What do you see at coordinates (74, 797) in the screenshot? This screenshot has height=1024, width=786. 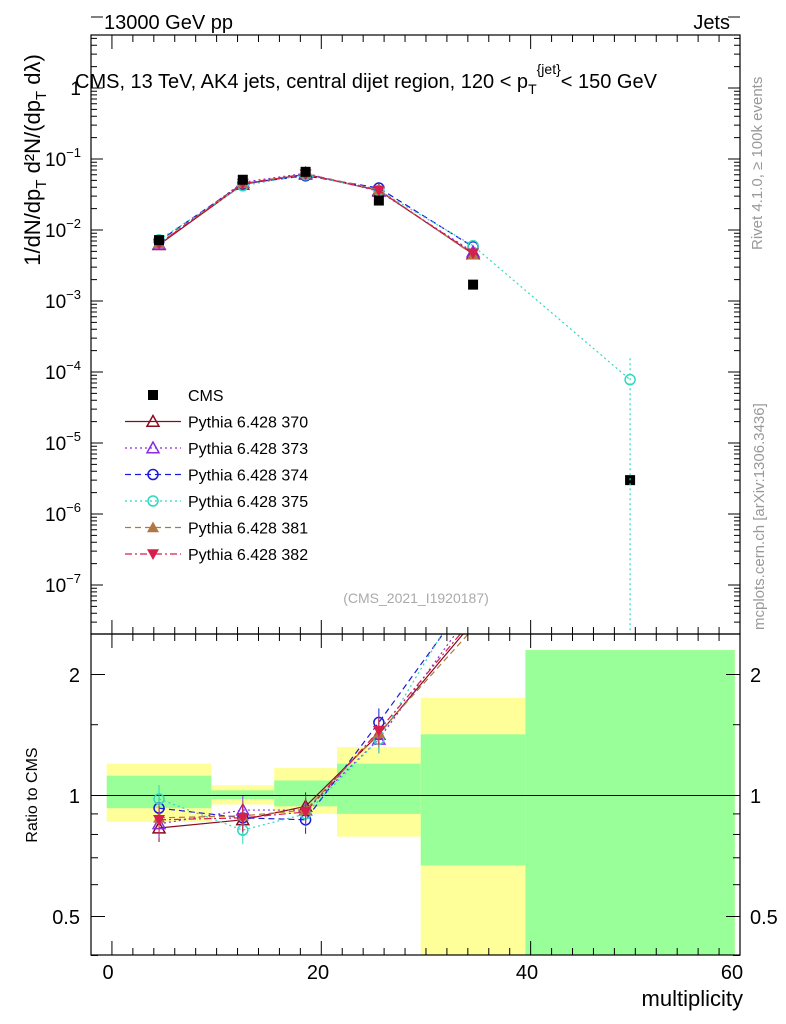 I see `ratio-tick-1-left: 1` at bounding box center [74, 797].